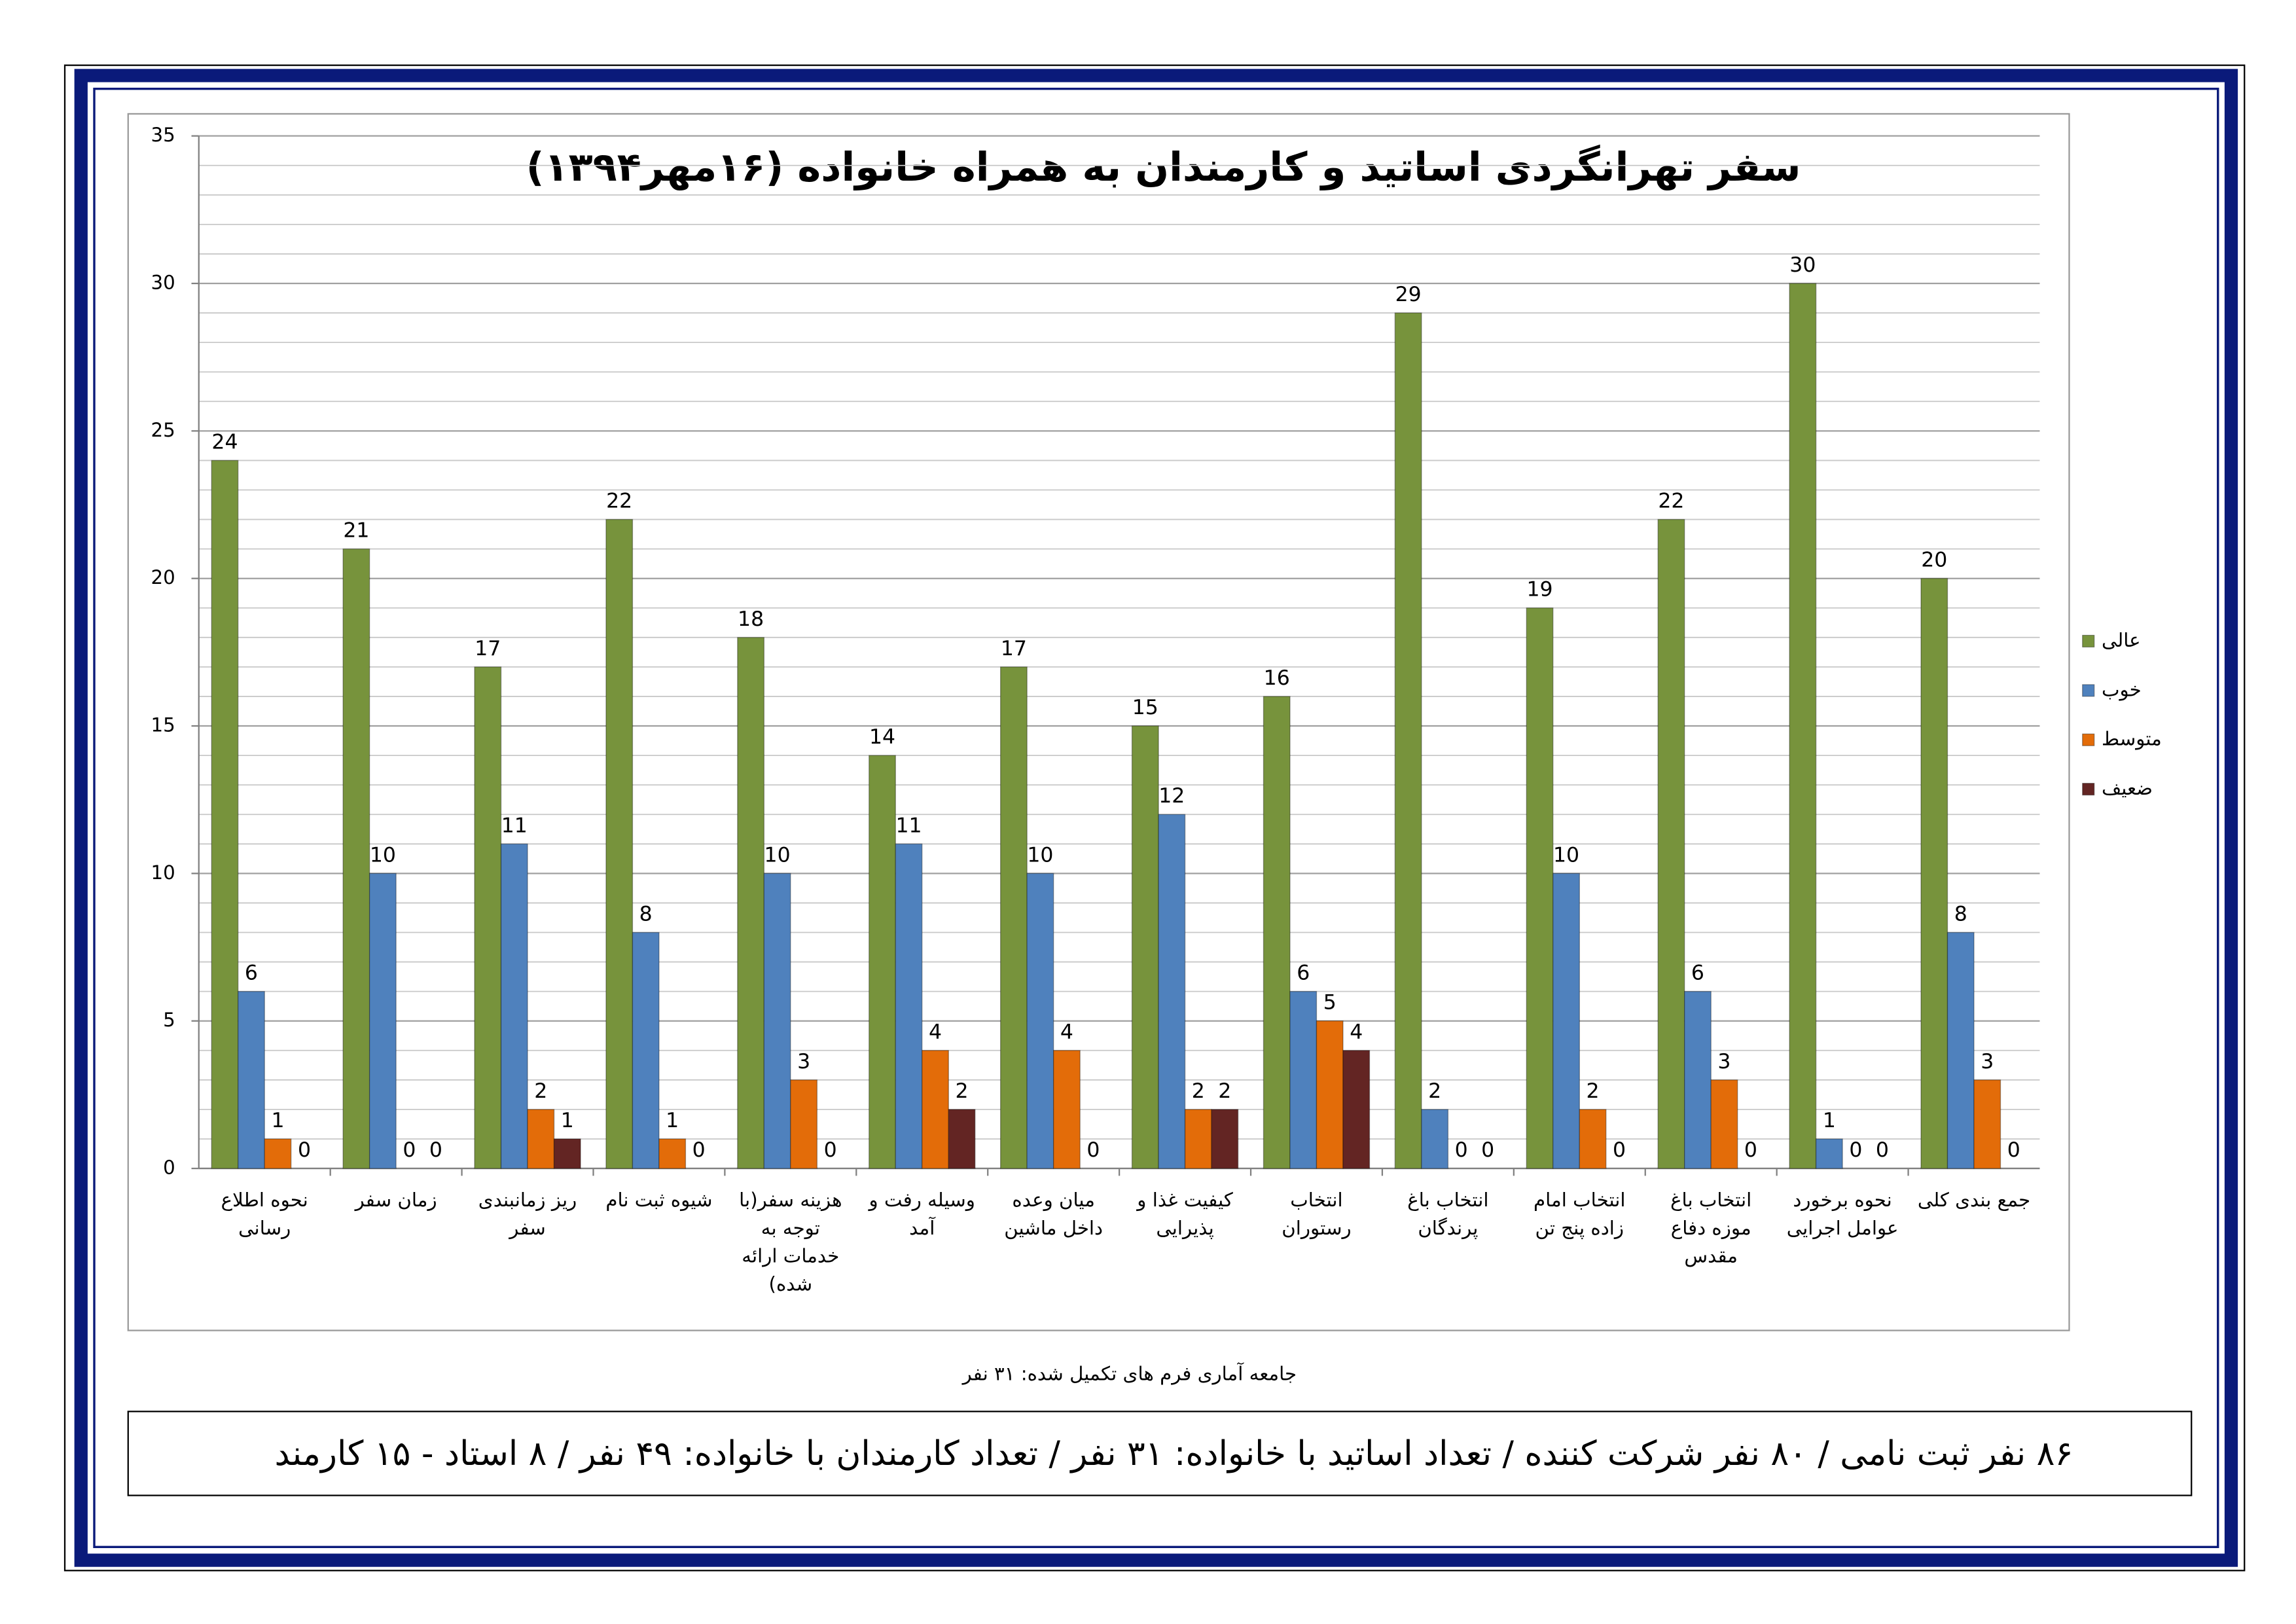 The image size is (2296, 1624). What do you see at coordinates (1580, 1200) in the screenshot?
I see `x-tick-label: انتخاب امام` at bounding box center [1580, 1200].